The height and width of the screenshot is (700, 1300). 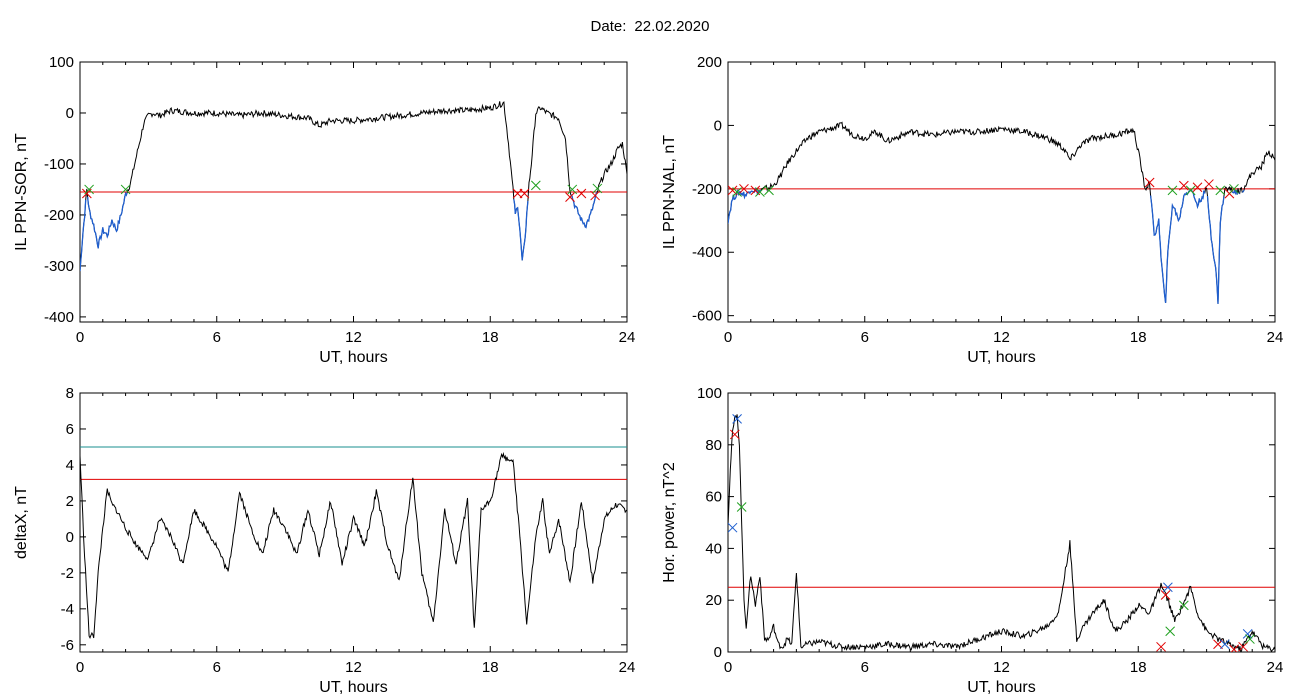 I want to click on ppn-sor-plot-area, so click(x=353, y=186).